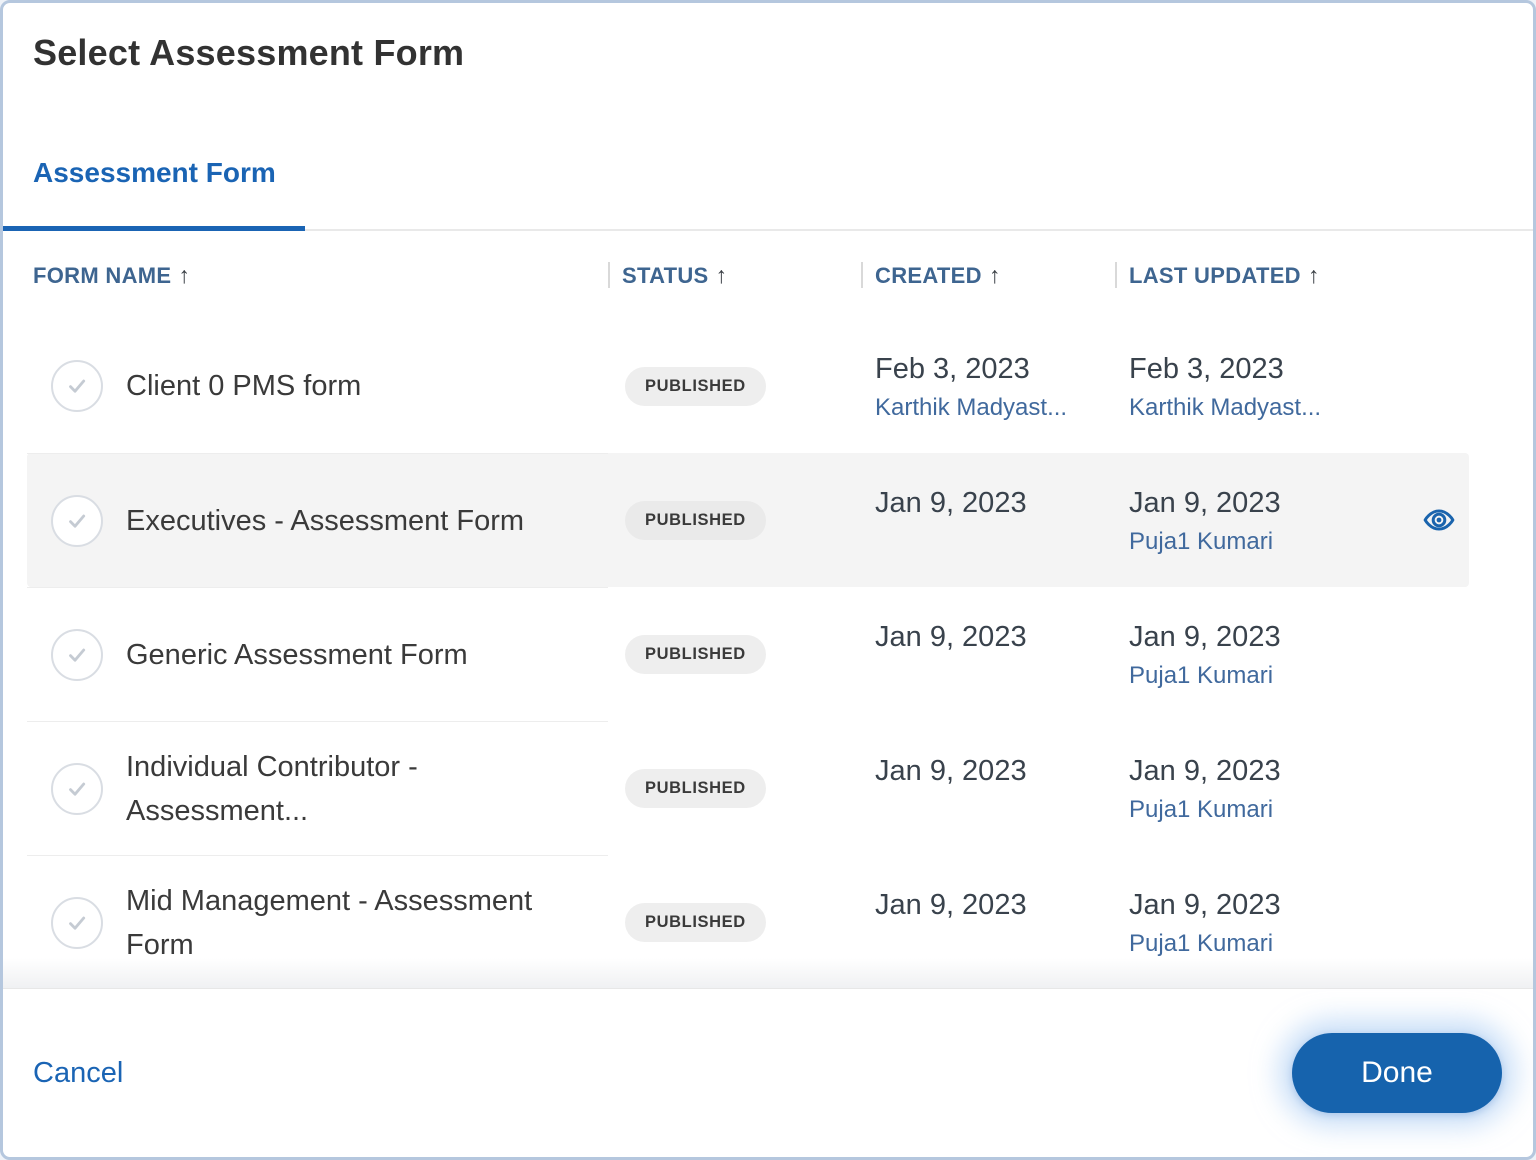 The width and height of the screenshot is (1536, 1160). What do you see at coordinates (1439, 520) in the screenshot?
I see `preview-eye-icon` at bounding box center [1439, 520].